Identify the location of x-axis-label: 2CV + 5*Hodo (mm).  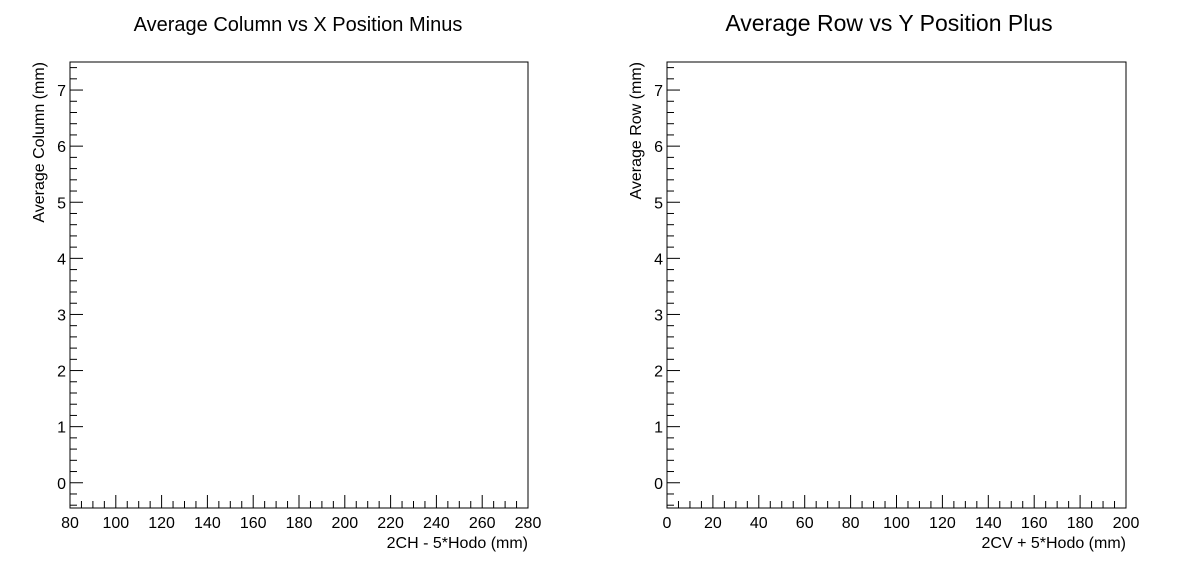
(1054, 543).